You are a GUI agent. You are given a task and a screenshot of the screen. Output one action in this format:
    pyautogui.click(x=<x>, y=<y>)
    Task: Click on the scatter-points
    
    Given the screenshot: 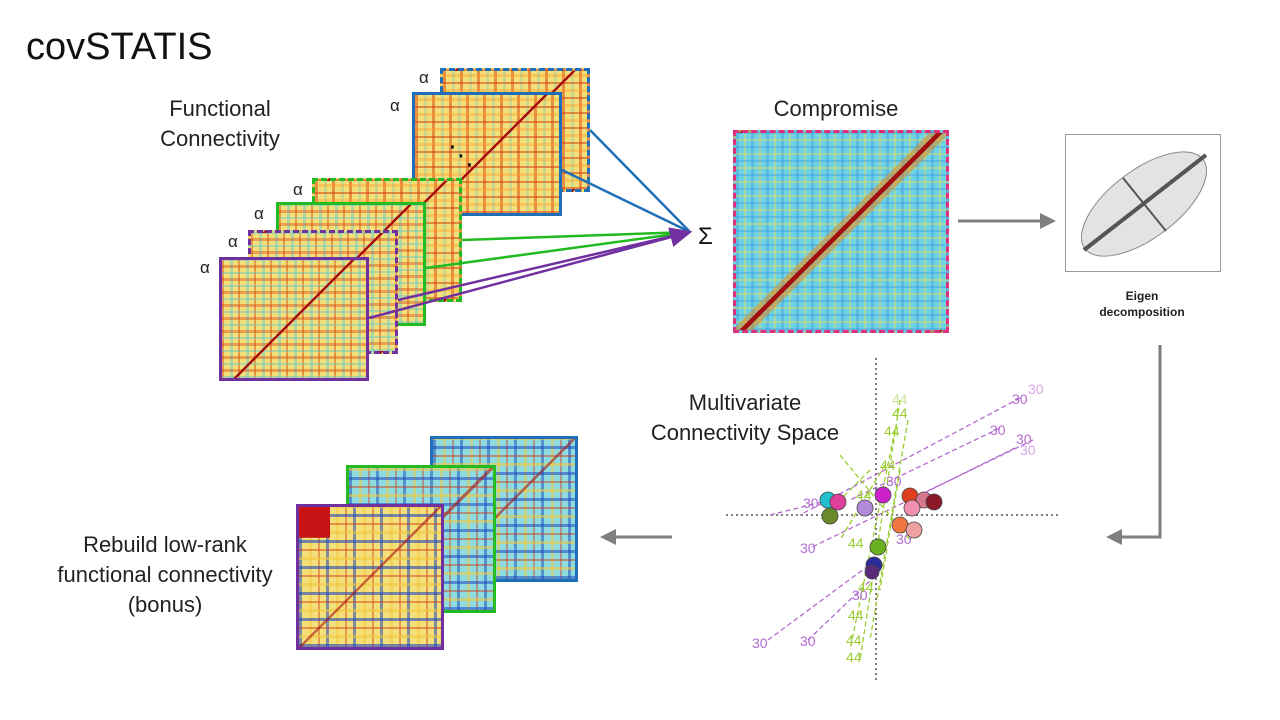 What is the action you would take?
    pyautogui.click(x=881, y=533)
    